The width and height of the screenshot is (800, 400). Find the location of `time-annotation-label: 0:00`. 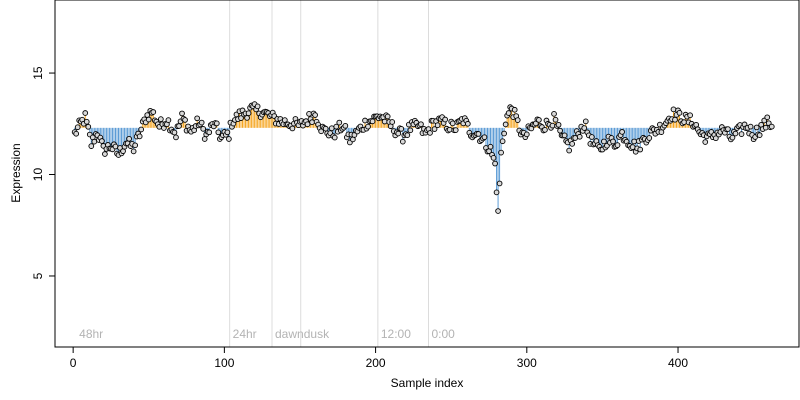

time-annotation-label: 0:00 is located at coordinates (444, 334).